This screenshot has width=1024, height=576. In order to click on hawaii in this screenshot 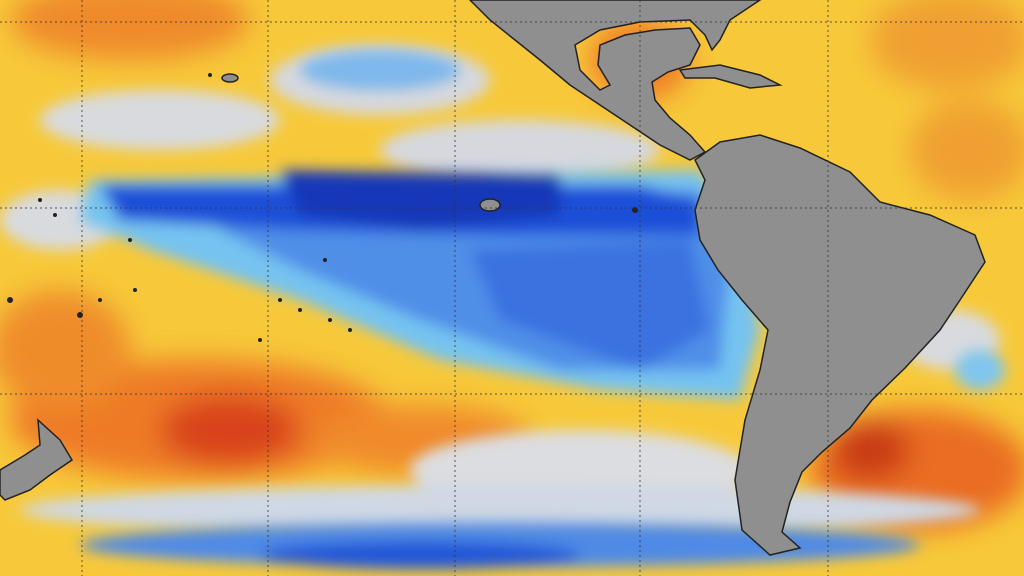, I will do `click(230, 78)`.